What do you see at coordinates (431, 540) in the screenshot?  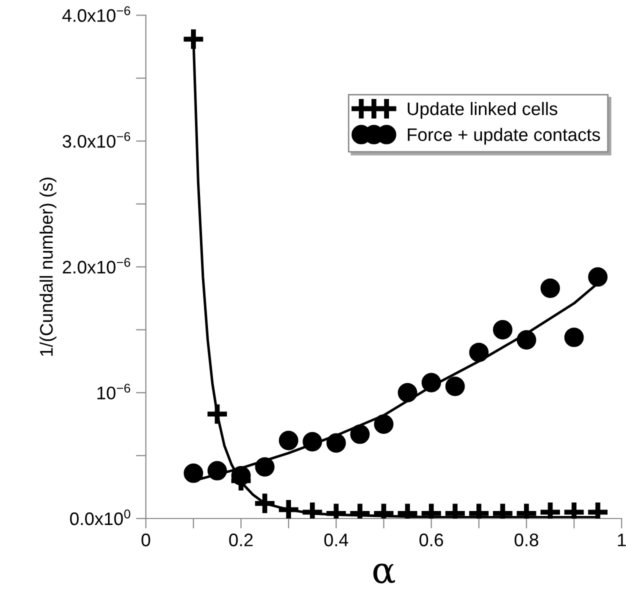 I see `x-tick-label: 0.6` at bounding box center [431, 540].